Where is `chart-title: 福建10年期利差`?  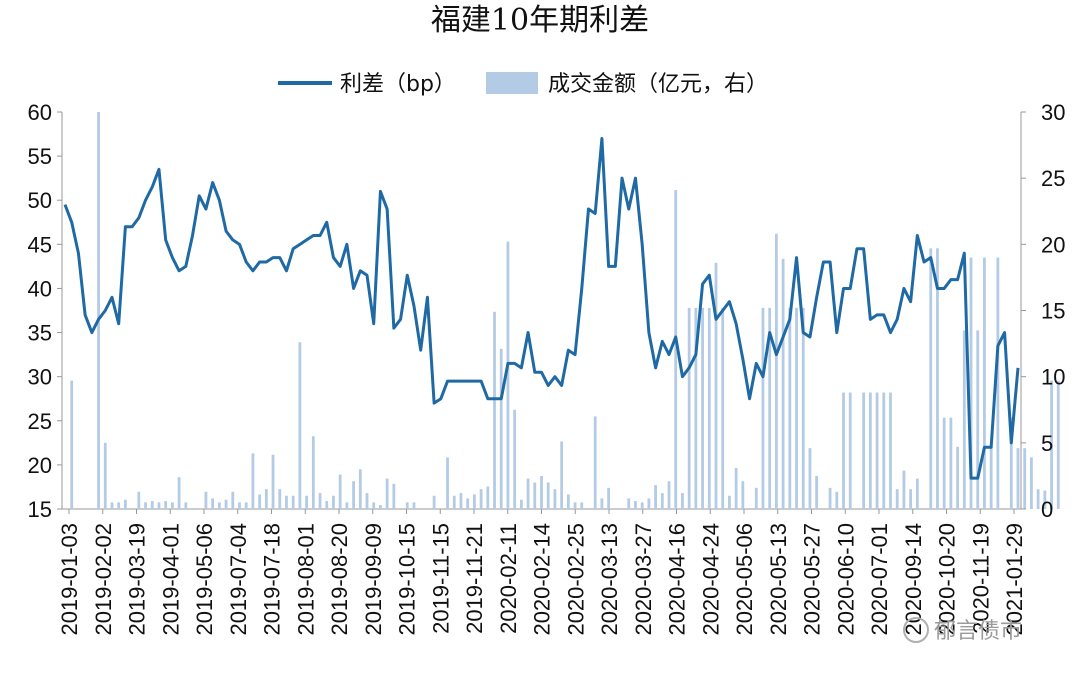
chart-title: 福建10年期利差 is located at coordinates (540, 20).